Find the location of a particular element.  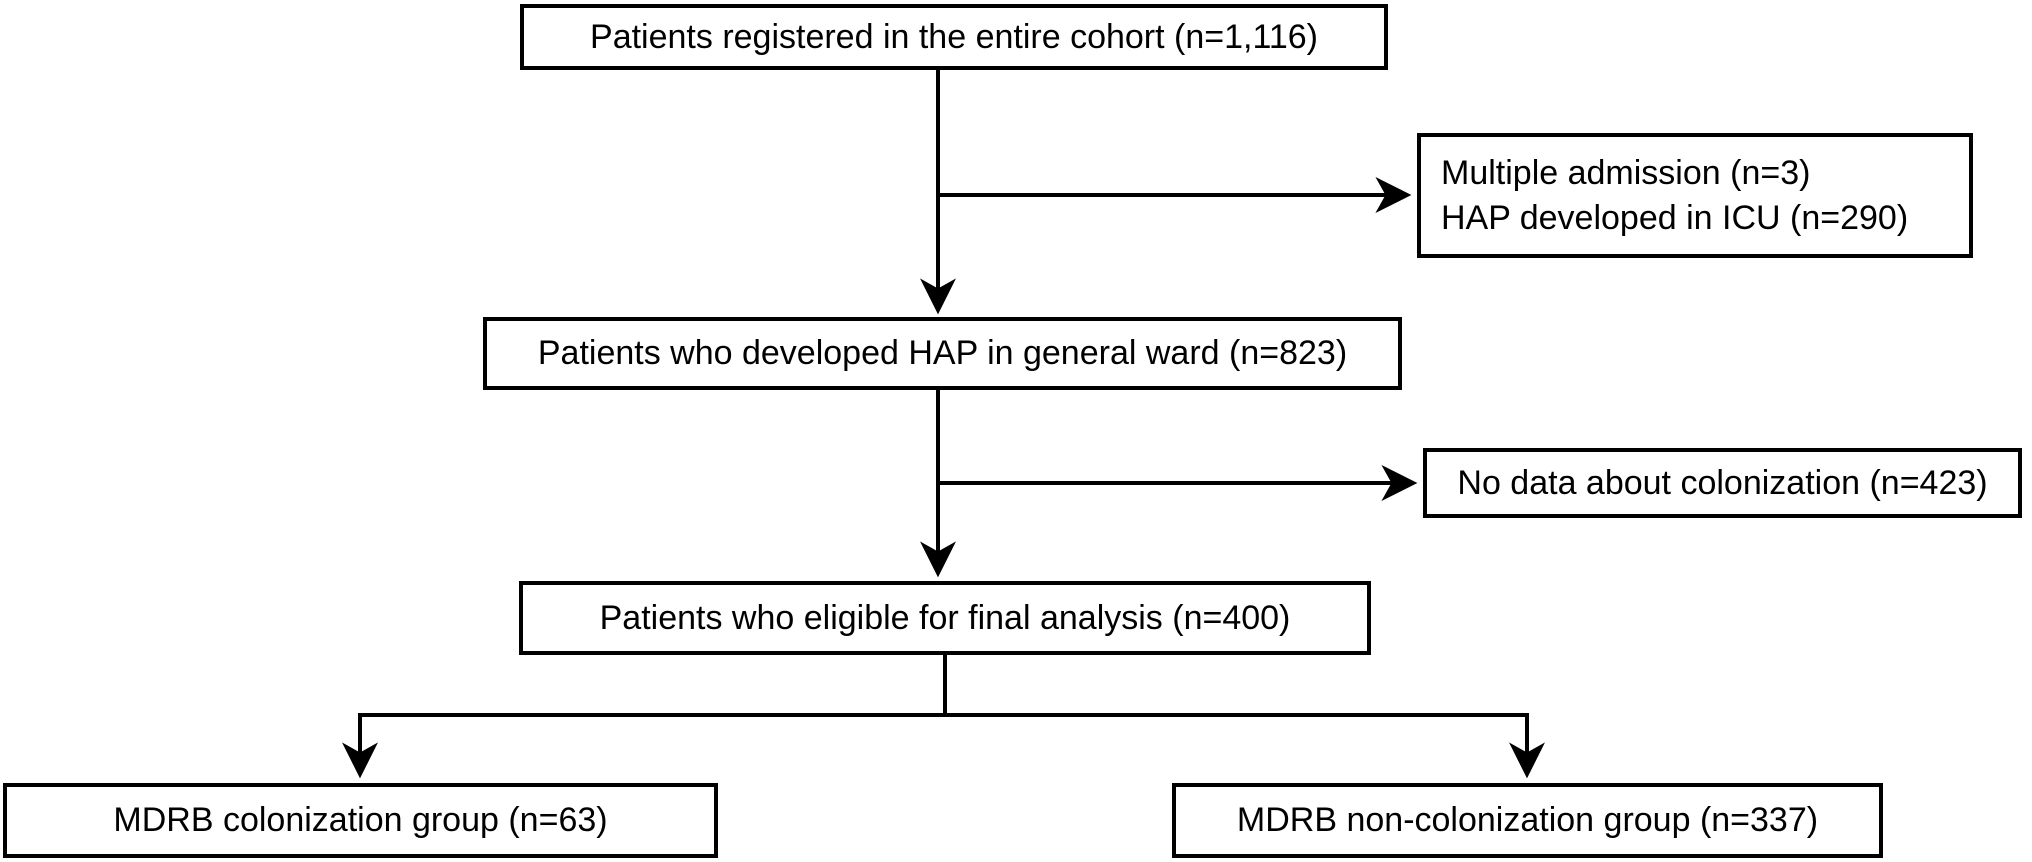

node-mdrb-colonization-label: MDRB colonization group (n=63) is located at coordinates (360, 820).